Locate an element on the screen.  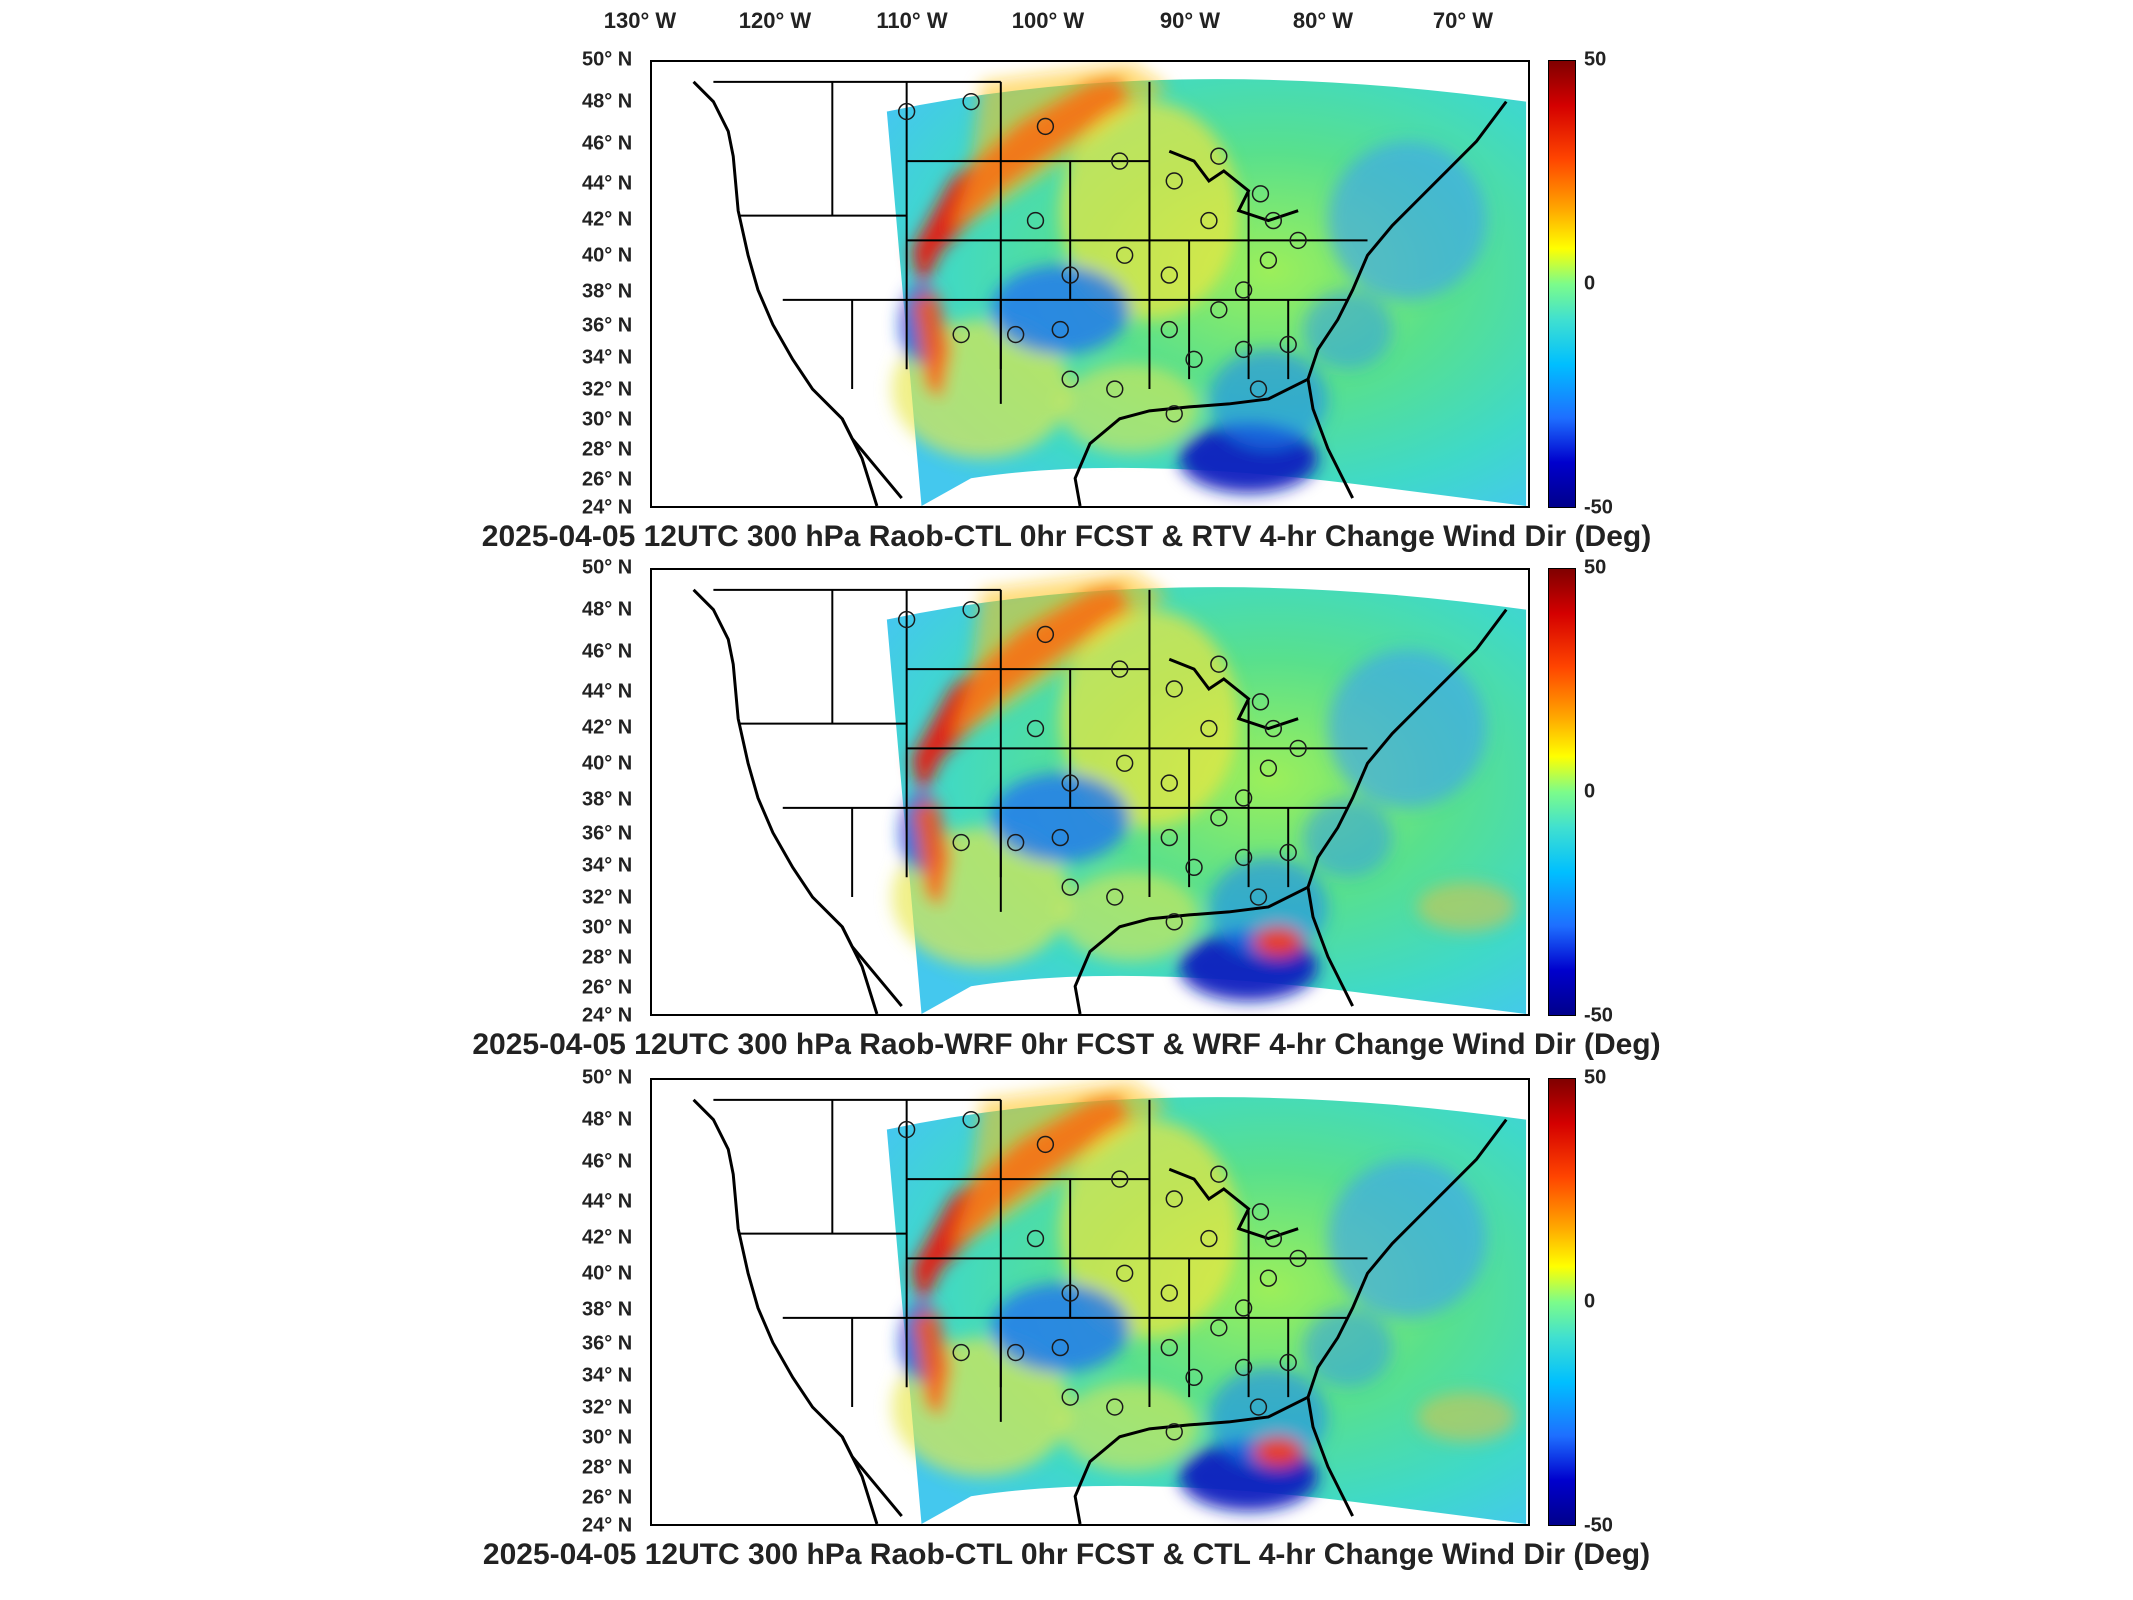
longitude-axis: 130° W 120° W 110° W 100° W 90° W 80° W 70° W is located at coordinates (1066, 20).